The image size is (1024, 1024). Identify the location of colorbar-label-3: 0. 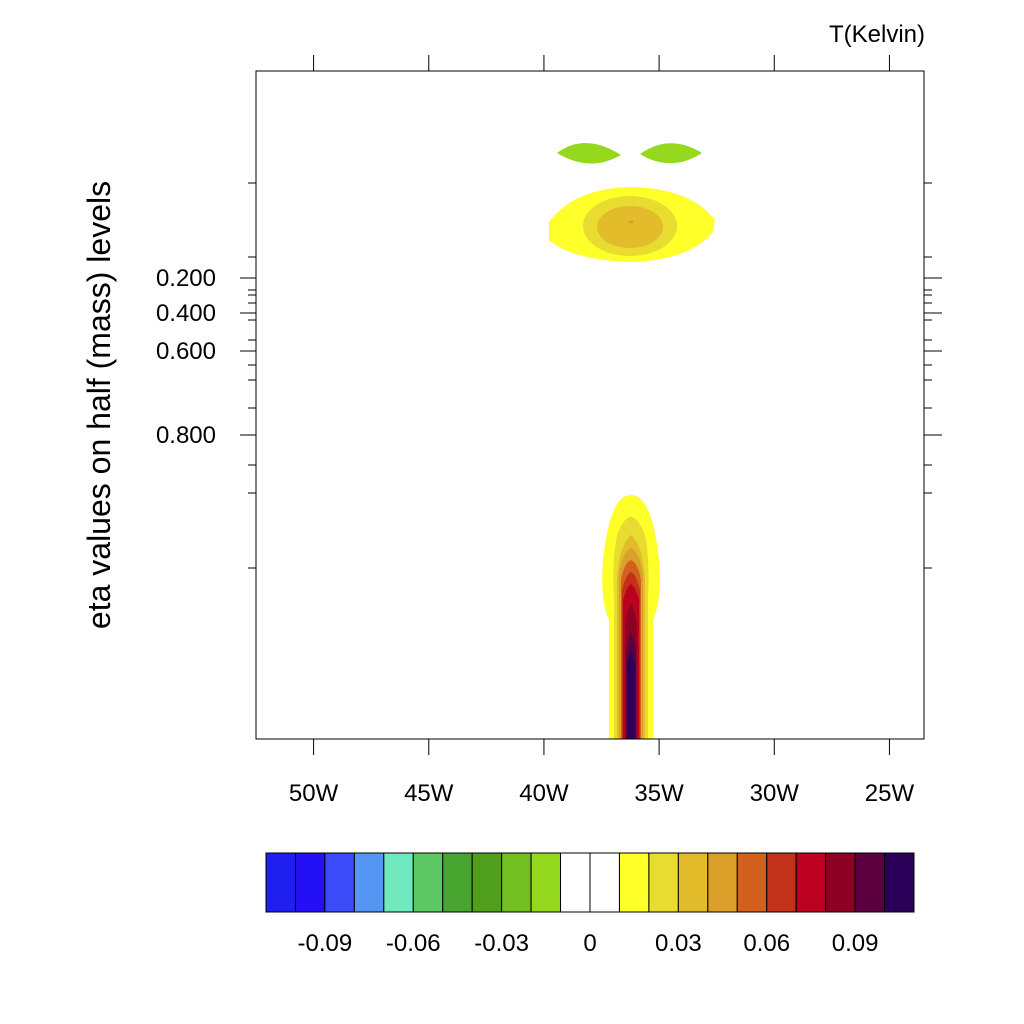
(589, 943).